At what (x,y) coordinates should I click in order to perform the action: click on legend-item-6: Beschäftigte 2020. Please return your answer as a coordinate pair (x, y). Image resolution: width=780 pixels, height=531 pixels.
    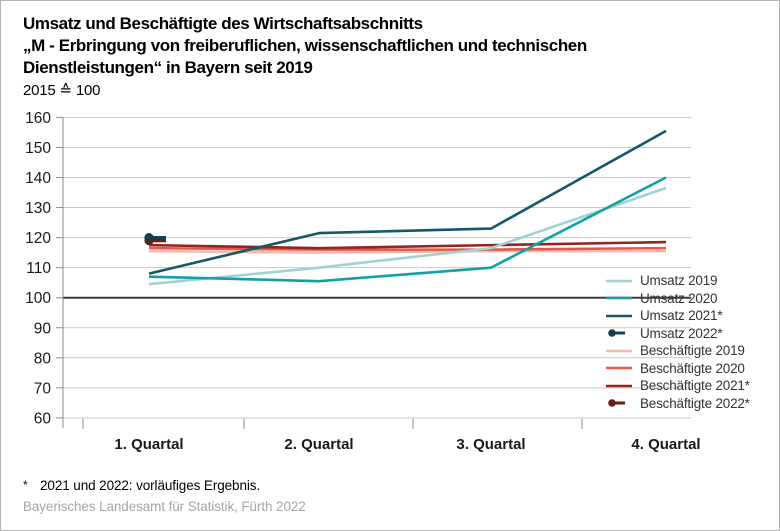
    Looking at the image, I should click on (677, 369).